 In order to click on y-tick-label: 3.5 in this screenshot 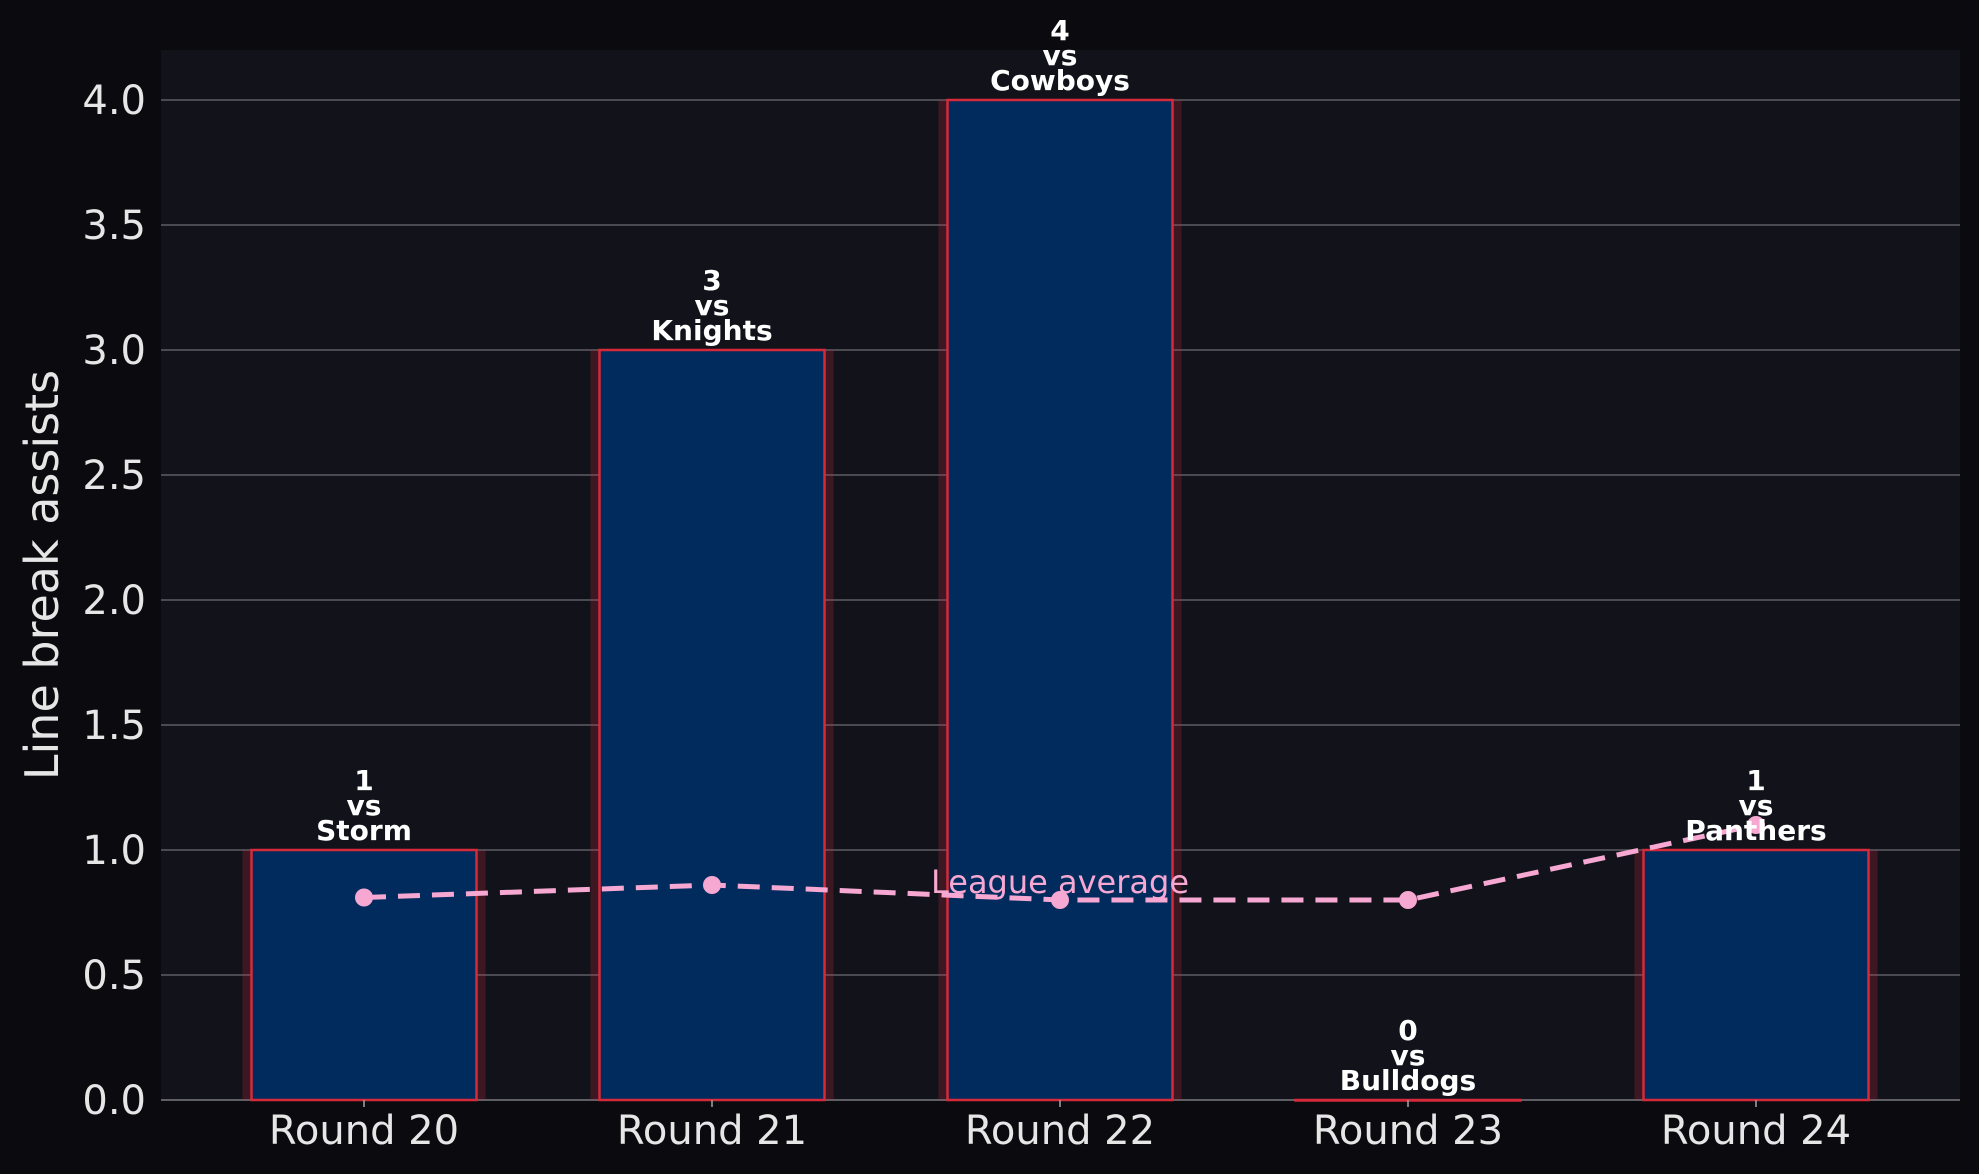, I will do `click(114, 226)`.